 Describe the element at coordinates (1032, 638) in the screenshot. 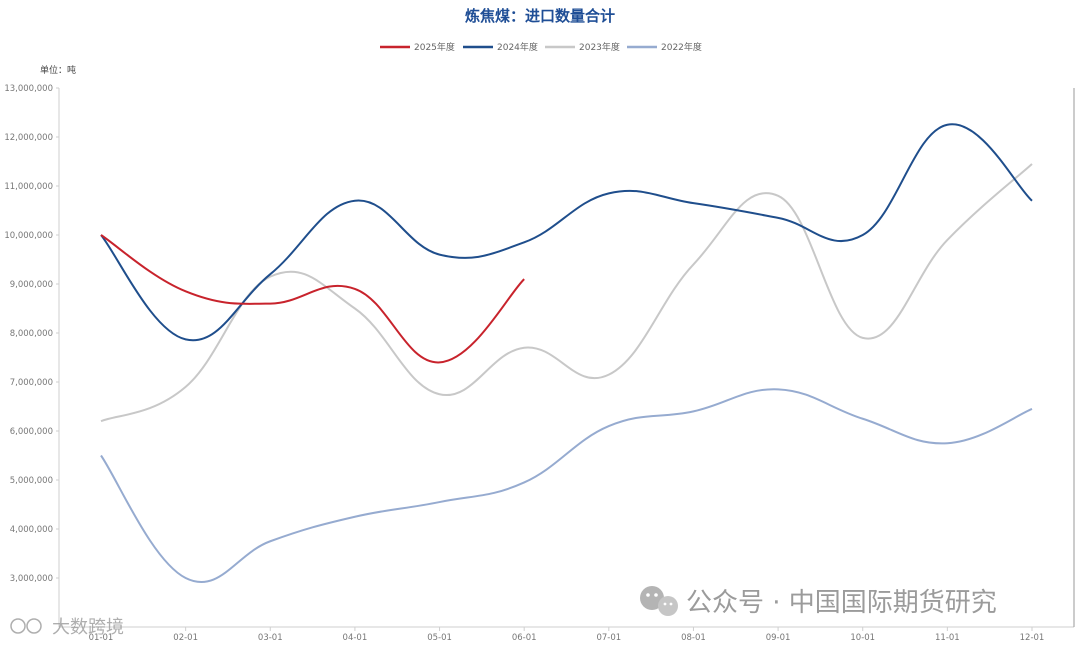

I see `x-tick-label: 12-01` at that location.